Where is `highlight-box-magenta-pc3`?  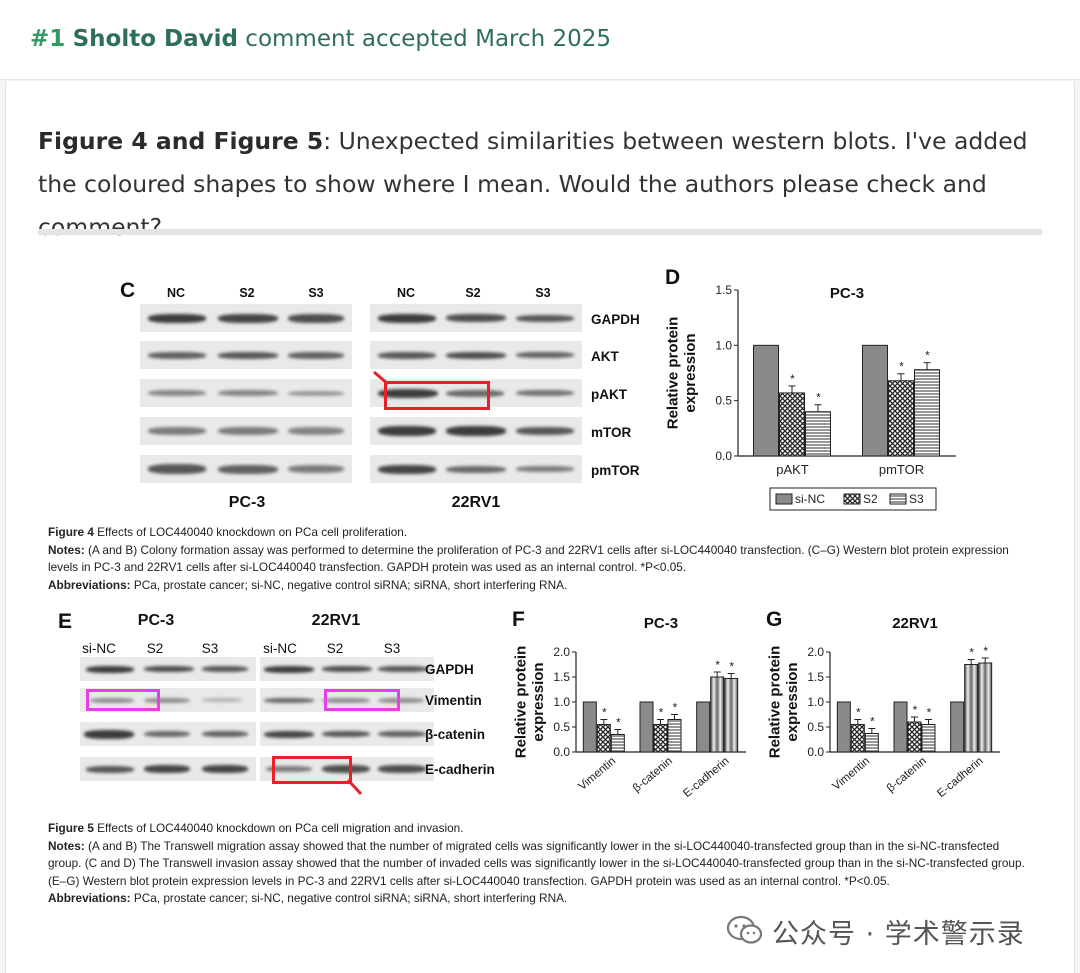 highlight-box-magenta-pc3 is located at coordinates (123, 700).